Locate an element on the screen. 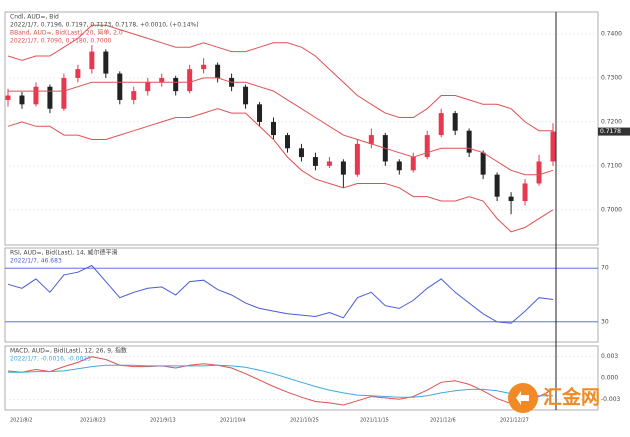 The width and height of the screenshot is (630, 437). x-tick-label: 2021/12/6 is located at coordinates (443, 421).